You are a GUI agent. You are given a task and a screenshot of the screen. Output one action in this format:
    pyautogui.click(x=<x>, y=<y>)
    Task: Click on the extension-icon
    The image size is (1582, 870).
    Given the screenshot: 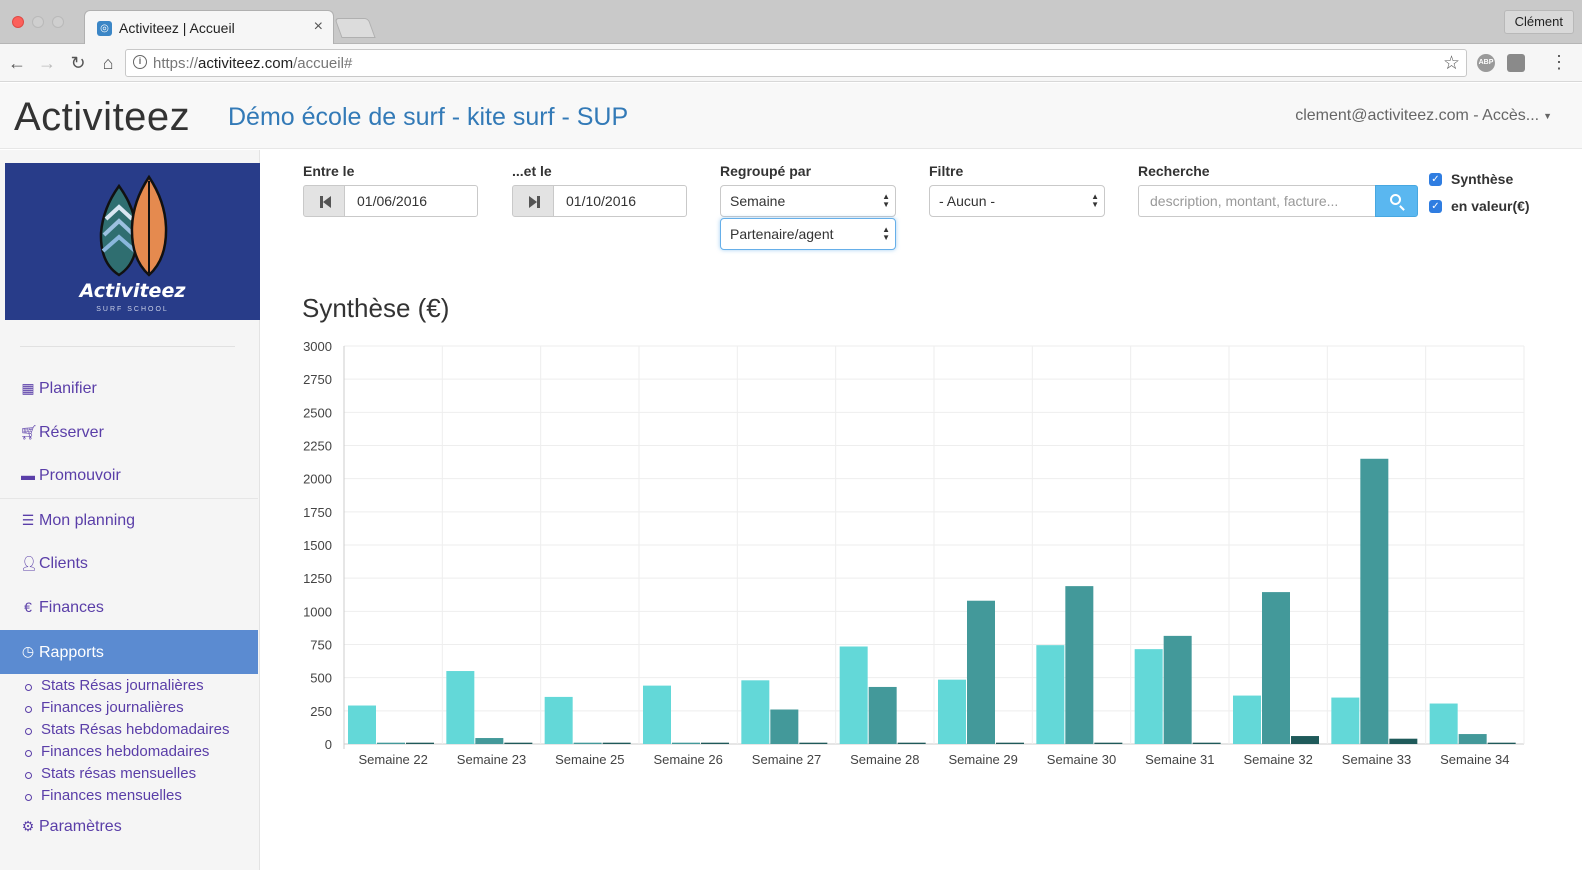 What is the action you would take?
    pyautogui.click(x=1516, y=63)
    